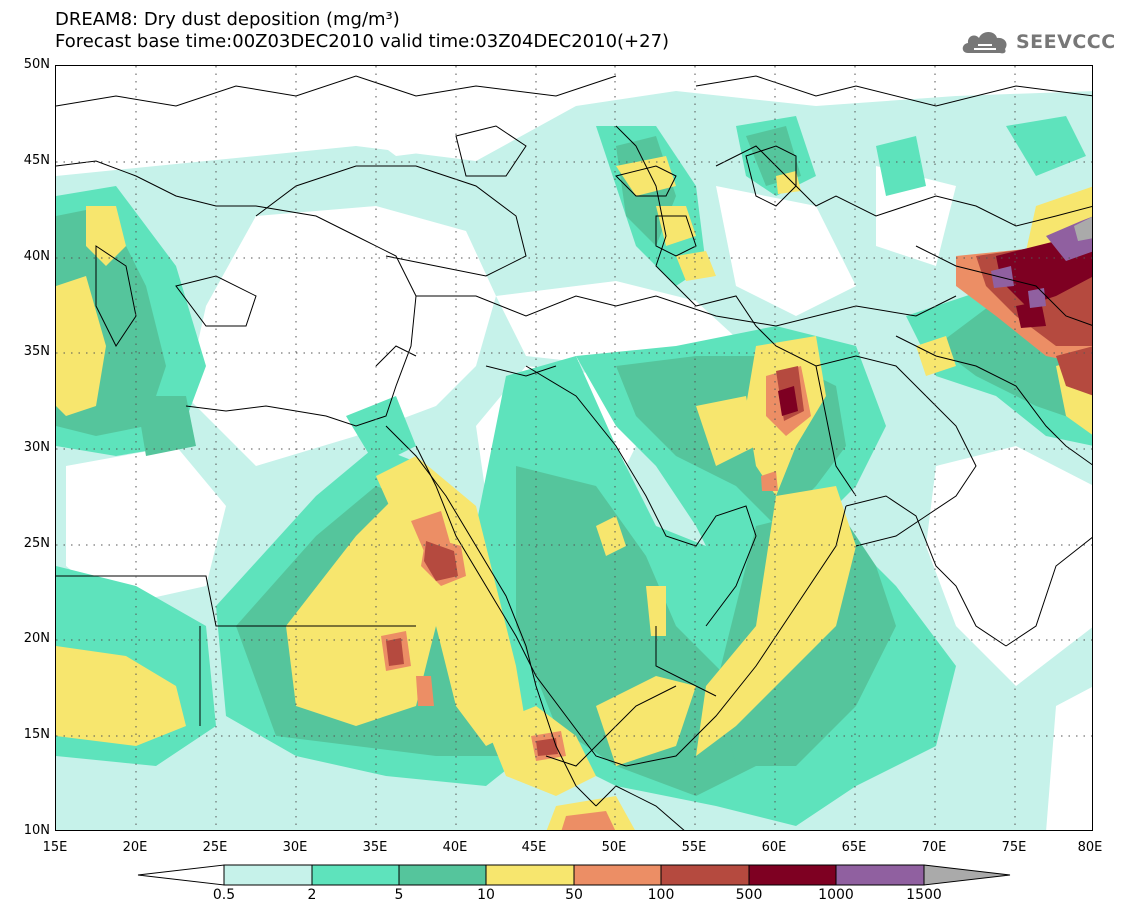  I want to click on lat-label: 50N, so click(36, 64).